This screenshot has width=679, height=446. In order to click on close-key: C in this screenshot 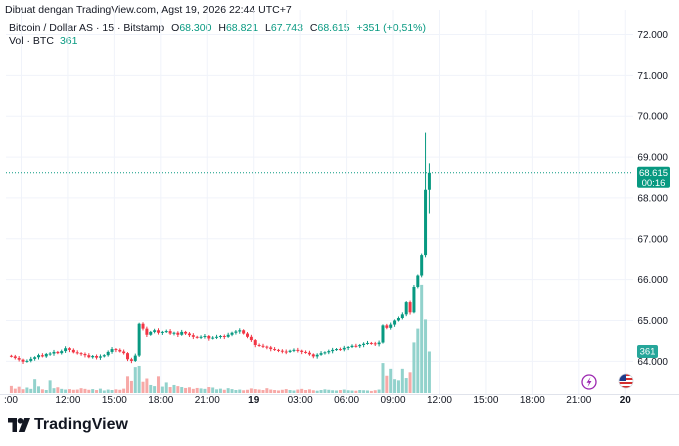, I will do `click(313, 28)`.